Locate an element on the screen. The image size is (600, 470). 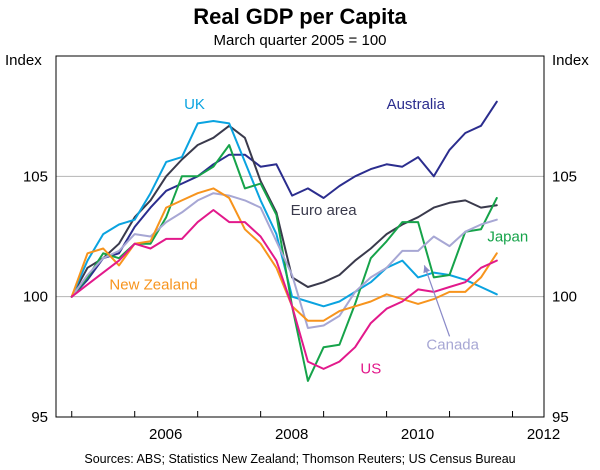
left-axis-title: Index is located at coordinates (23, 60).